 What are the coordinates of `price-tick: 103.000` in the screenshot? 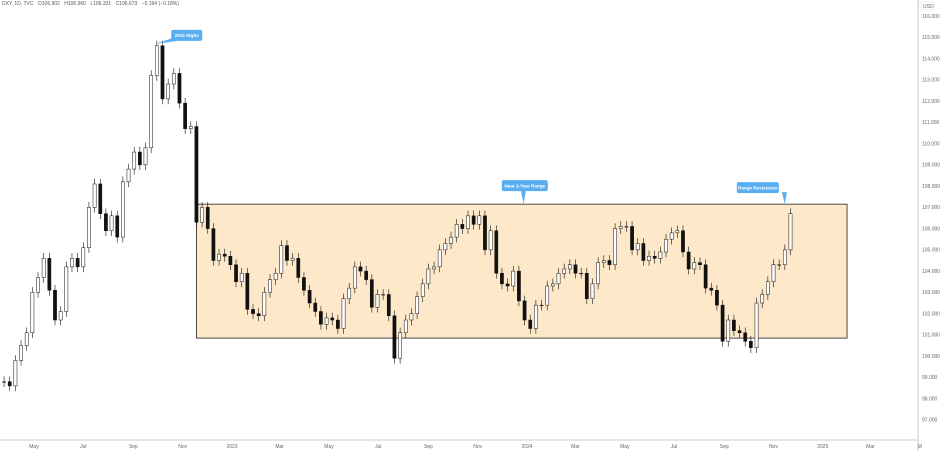 It's located at (931, 293).